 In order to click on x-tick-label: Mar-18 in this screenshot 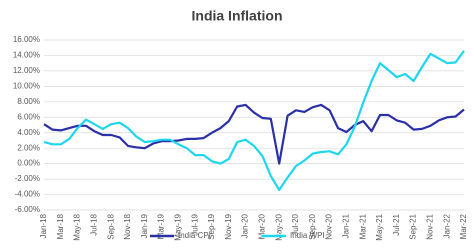, I will do `click(60, 226)`.